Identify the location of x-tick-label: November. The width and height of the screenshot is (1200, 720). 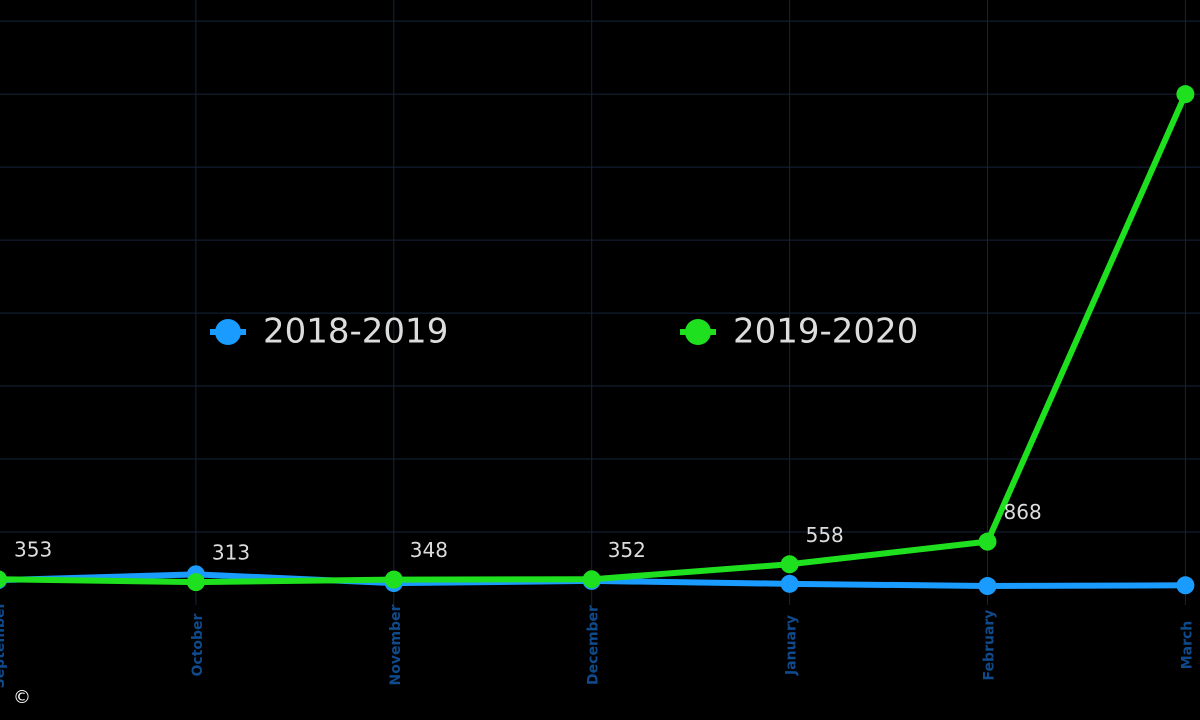
(396, 644).